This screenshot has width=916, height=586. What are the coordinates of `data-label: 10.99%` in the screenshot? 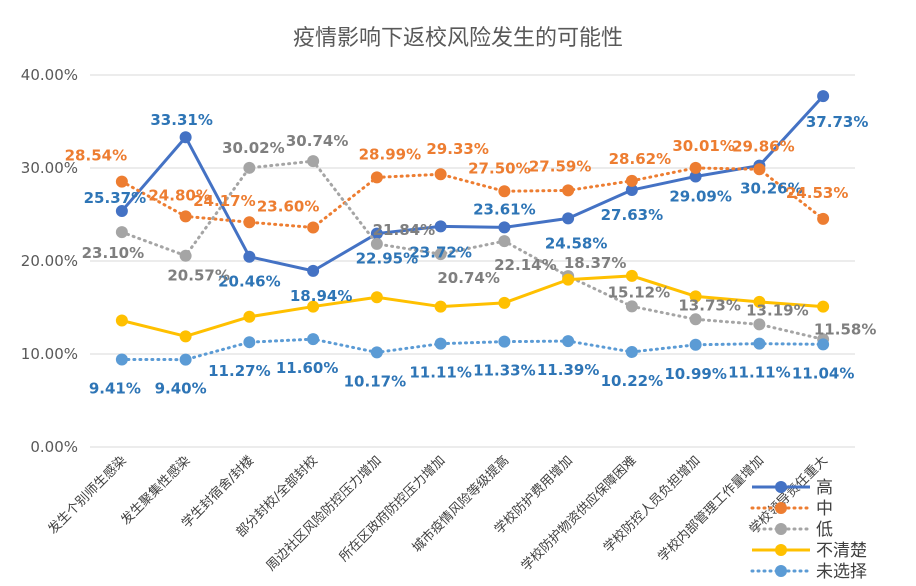 It's located at (695, 374).